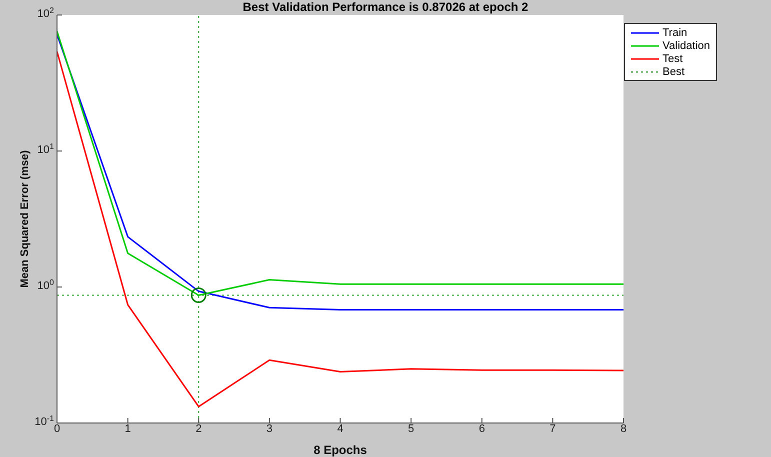 Image resolution: width=771 pixels, height=457 pixels. I want to click on x-tick-label: 0, so click(57, 428).